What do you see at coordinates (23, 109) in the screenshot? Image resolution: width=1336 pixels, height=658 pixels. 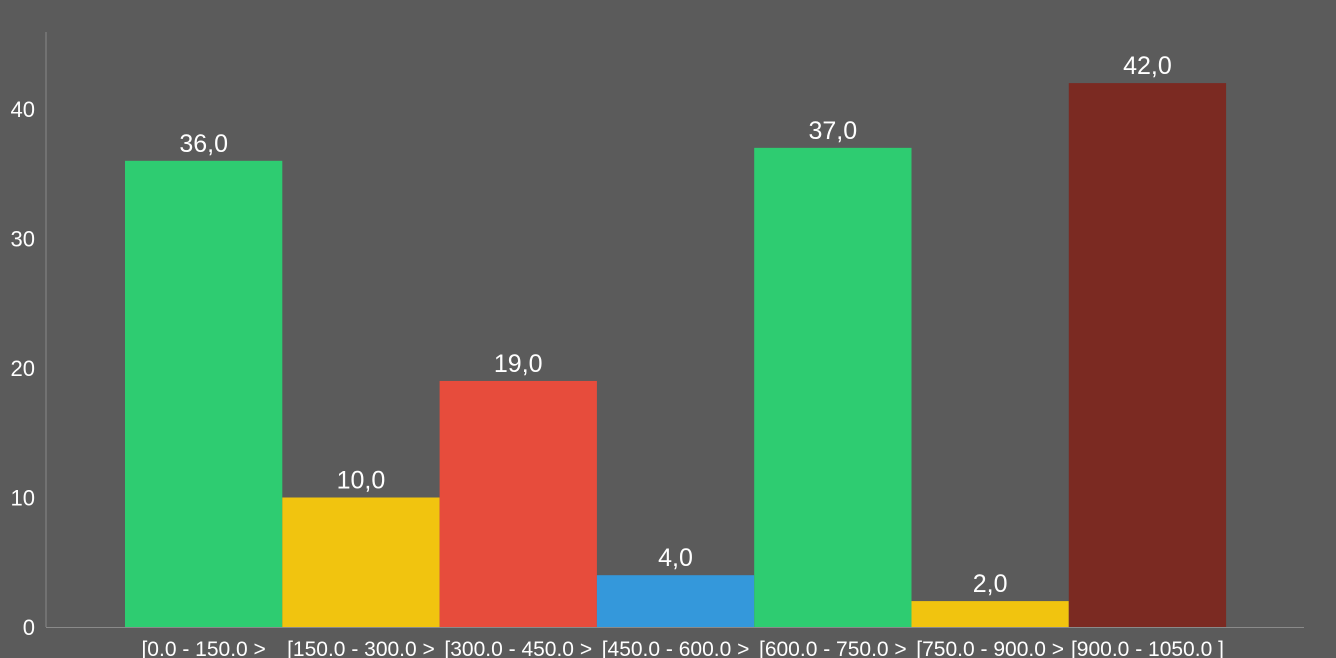 I see `y-tick-label: 40` at bounding box center [23, 109].